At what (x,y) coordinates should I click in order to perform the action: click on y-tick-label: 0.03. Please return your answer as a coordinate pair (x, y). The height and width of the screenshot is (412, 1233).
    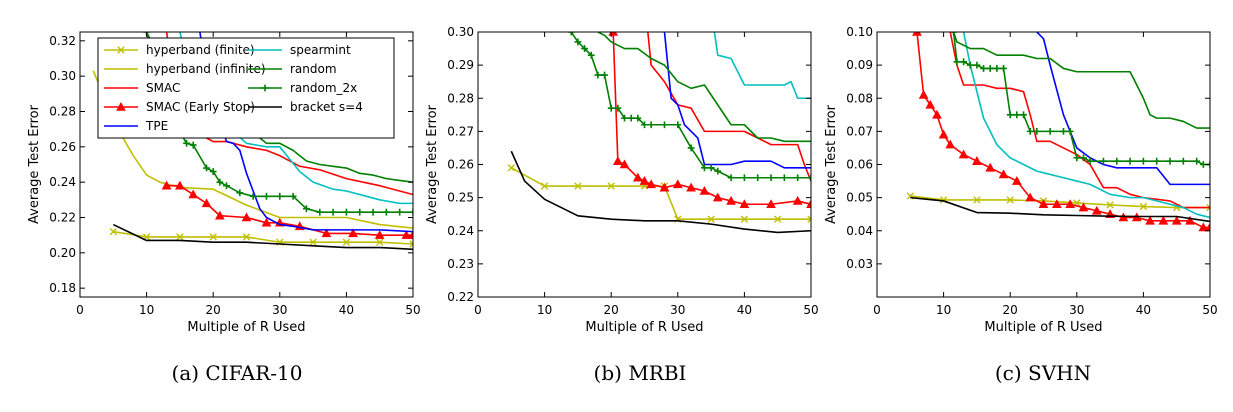
    Looking at the image, I should click on (859, 264).